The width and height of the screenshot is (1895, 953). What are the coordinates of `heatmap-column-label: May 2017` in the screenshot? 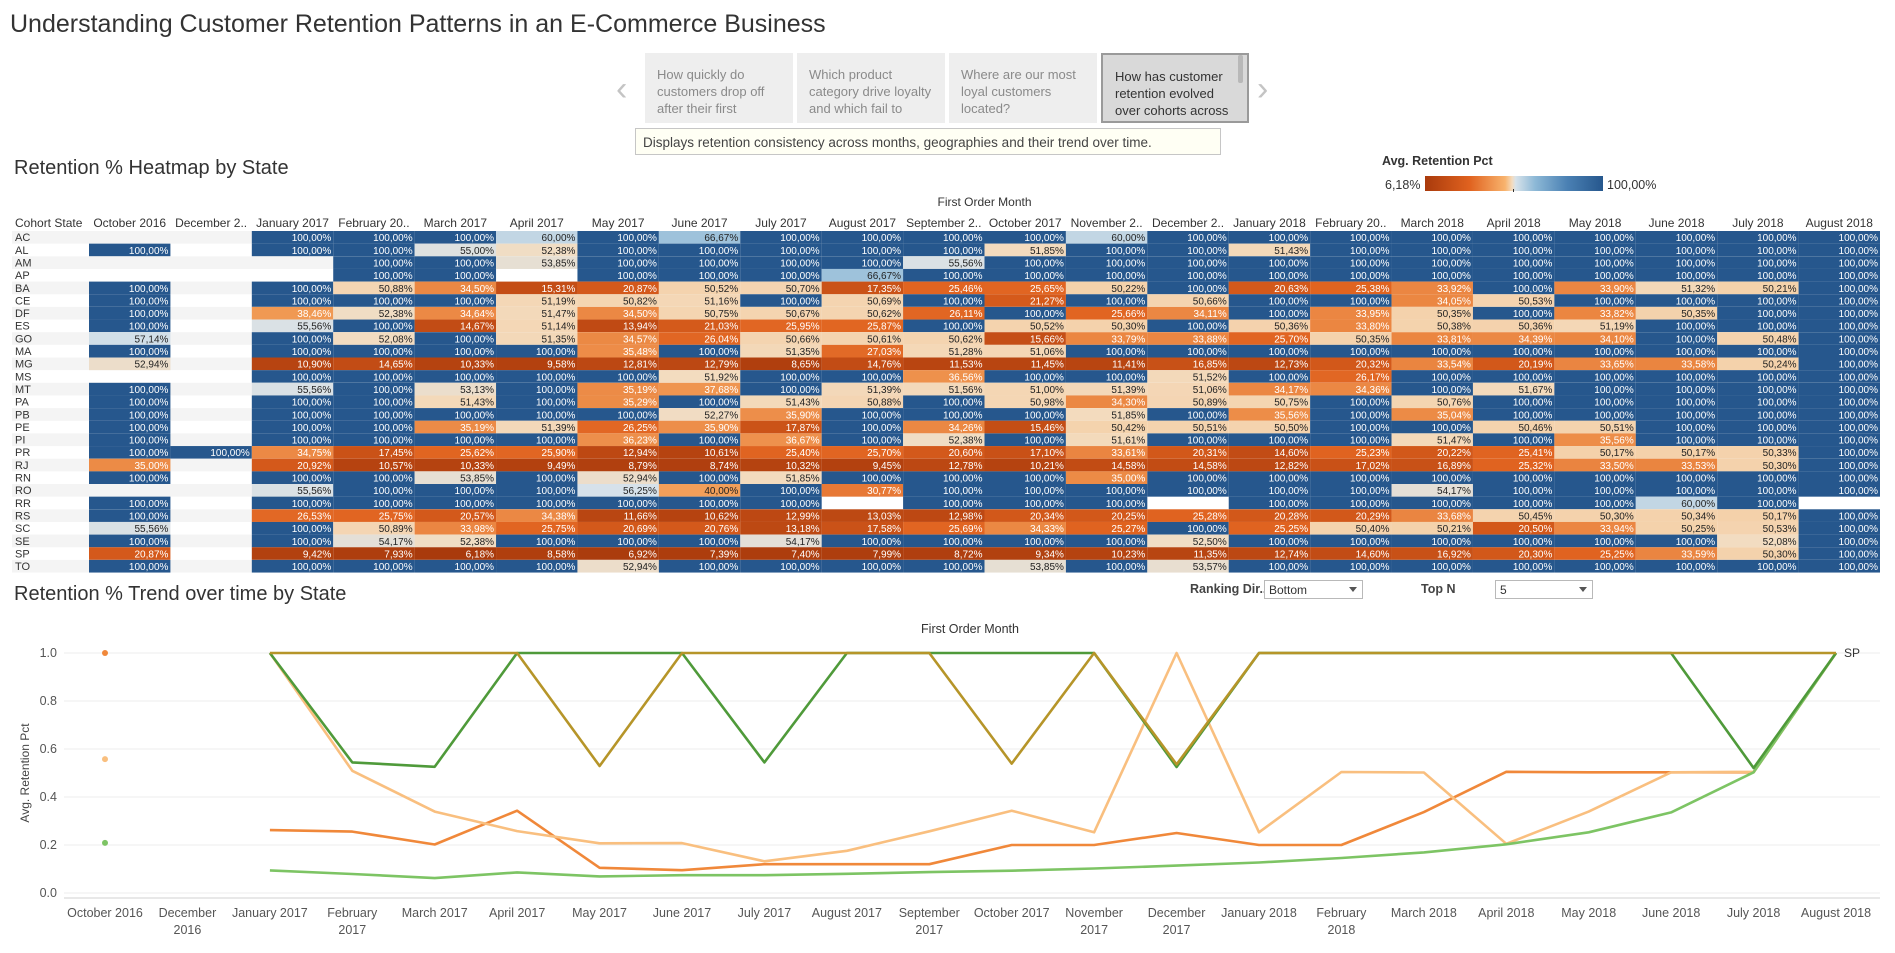 It's located at (618, 223).